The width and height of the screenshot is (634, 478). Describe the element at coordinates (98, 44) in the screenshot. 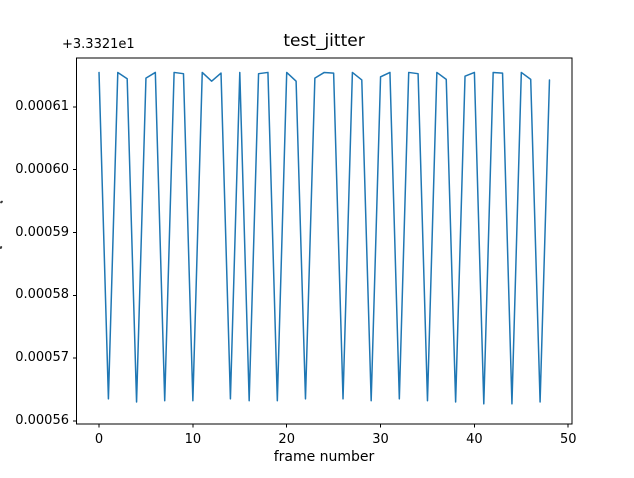

I see `y-axis-offset-text: +3.3321e1` at that location.